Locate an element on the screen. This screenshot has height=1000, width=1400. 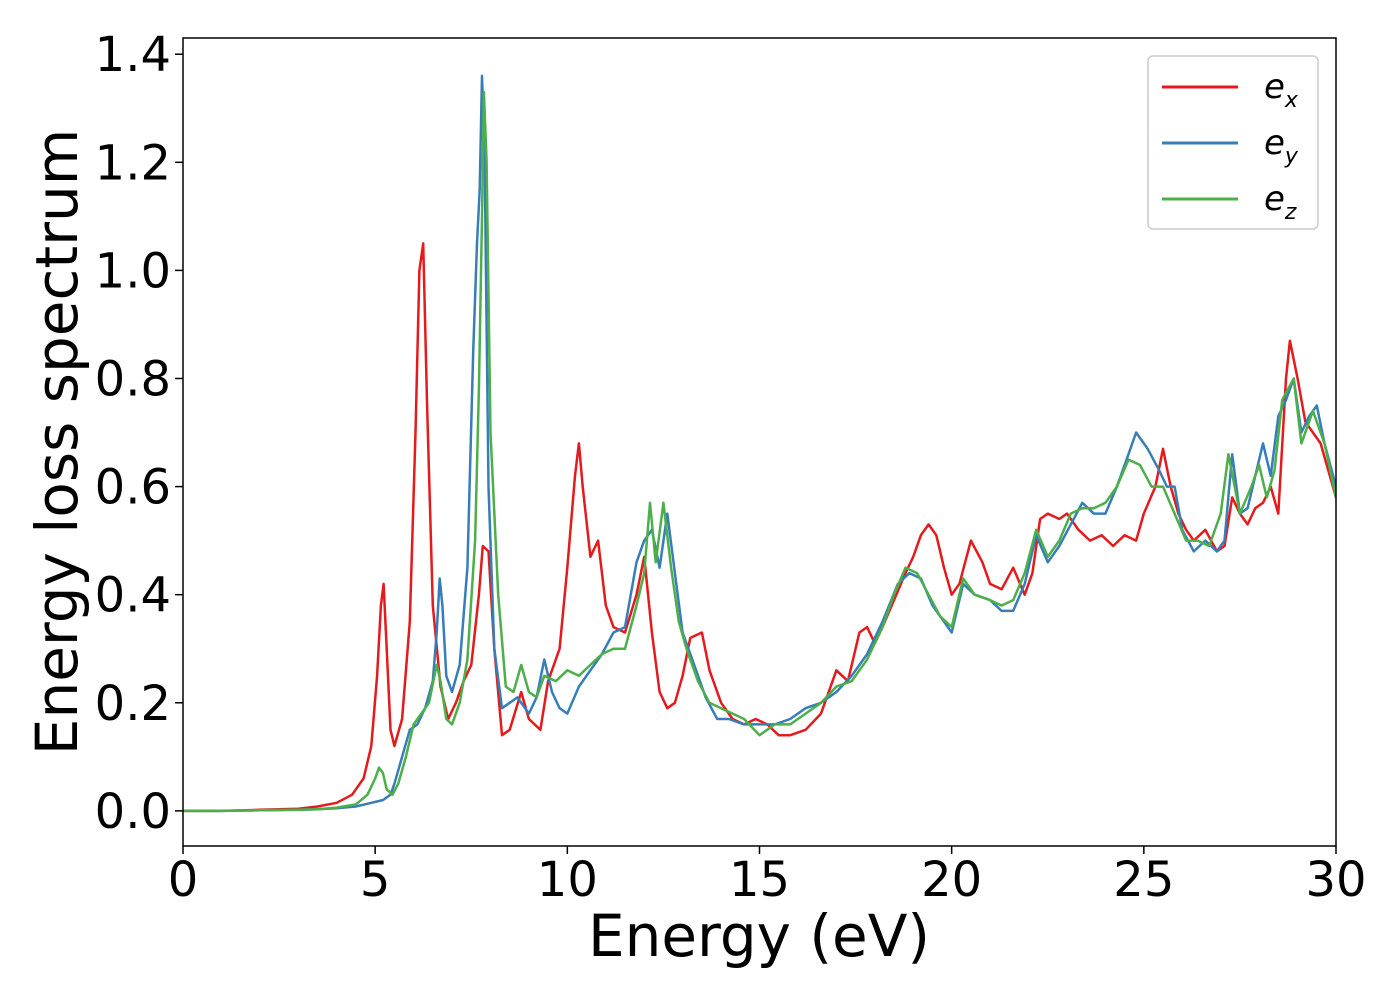
x-tick-label: 25 is located at coordinates (1143, 880).